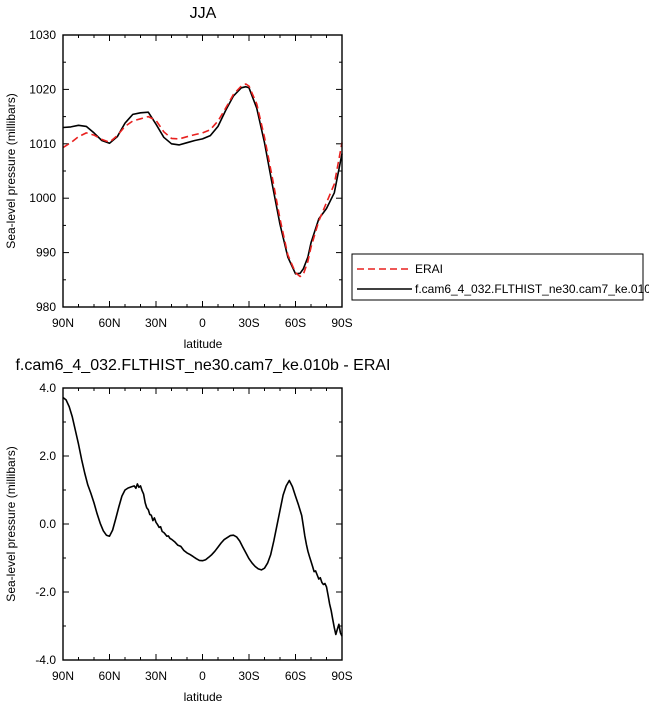 The image size is (649, 709). What do you see at coordinates (46, 307) in the screenshot?
I see `top-y-tick-label: 980` at bounding box center [46, 307].